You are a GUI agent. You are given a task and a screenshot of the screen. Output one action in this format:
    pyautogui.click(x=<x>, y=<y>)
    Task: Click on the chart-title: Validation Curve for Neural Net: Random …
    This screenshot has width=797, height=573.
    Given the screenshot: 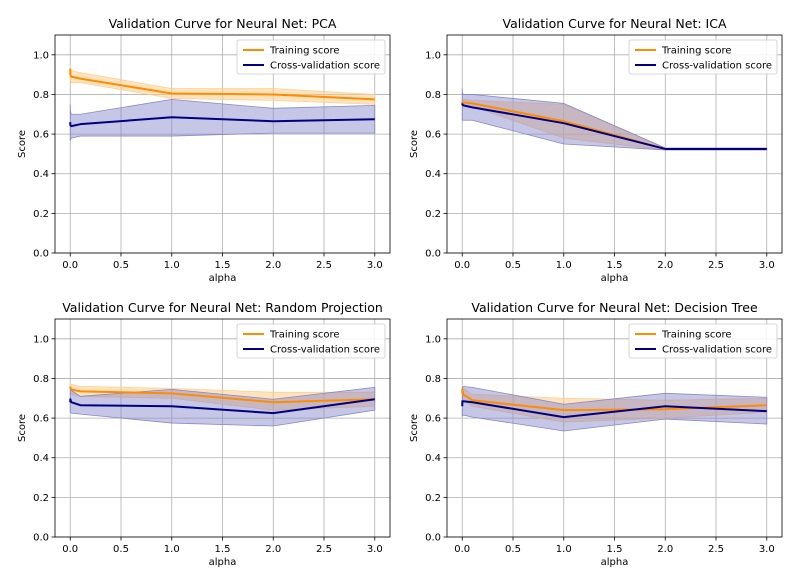 What is the action you would take?
    pyautogui.click(x=222, y=307)
    